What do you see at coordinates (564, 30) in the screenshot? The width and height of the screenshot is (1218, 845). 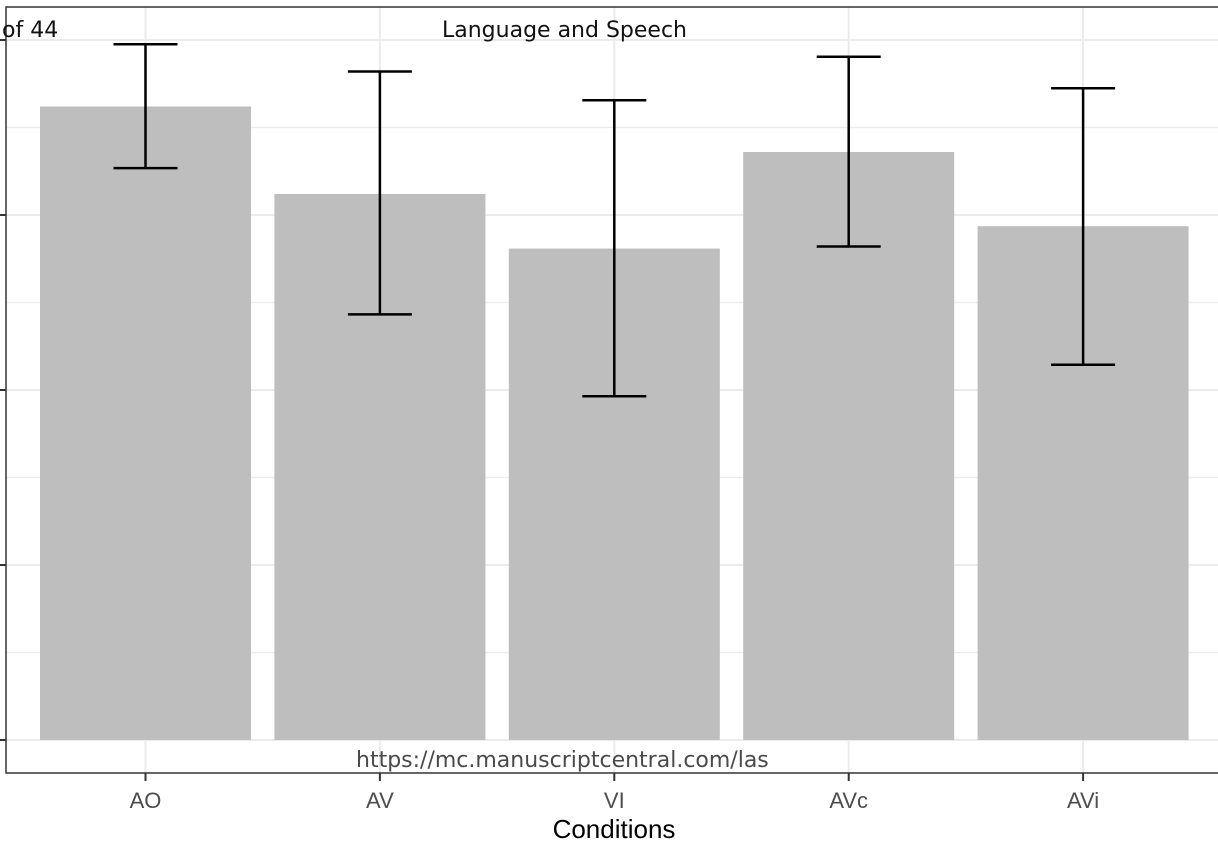 I see `journal-title: Language and Speech` at bounding box center [564, 30].